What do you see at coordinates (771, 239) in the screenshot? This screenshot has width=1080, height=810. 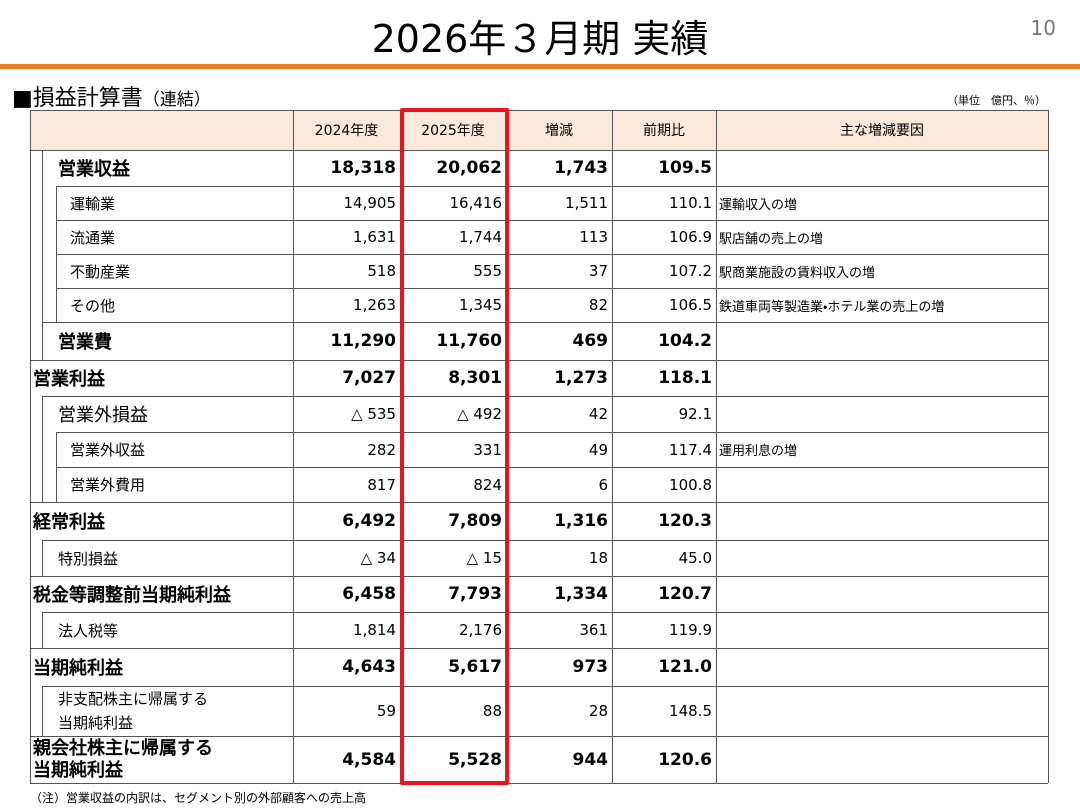 I see `cell-reason: 駅店舗の売上の増` at bounding box center [771, 239].